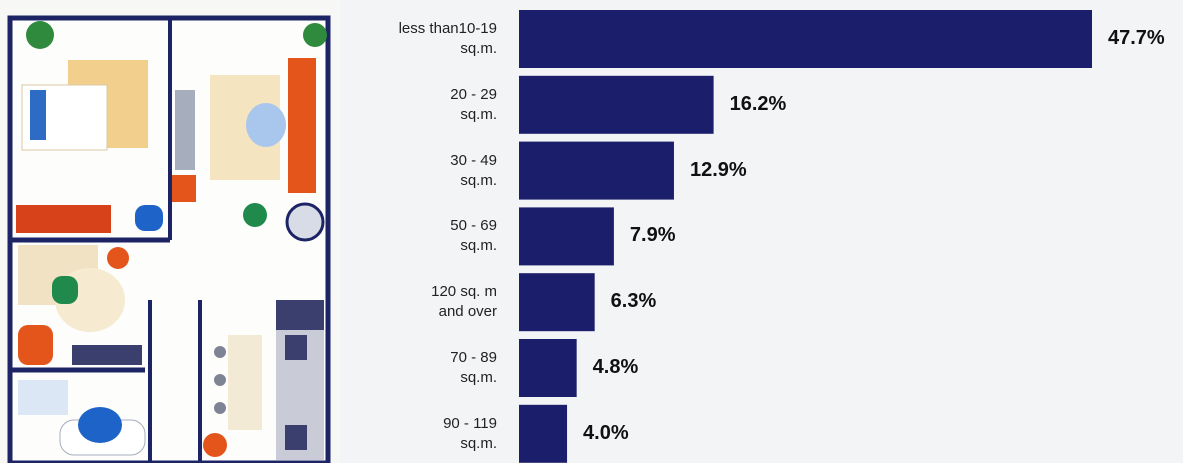 This screenshot has width=1183, height=463. I want to click on value-label: 12.9%, so click(718, 169).